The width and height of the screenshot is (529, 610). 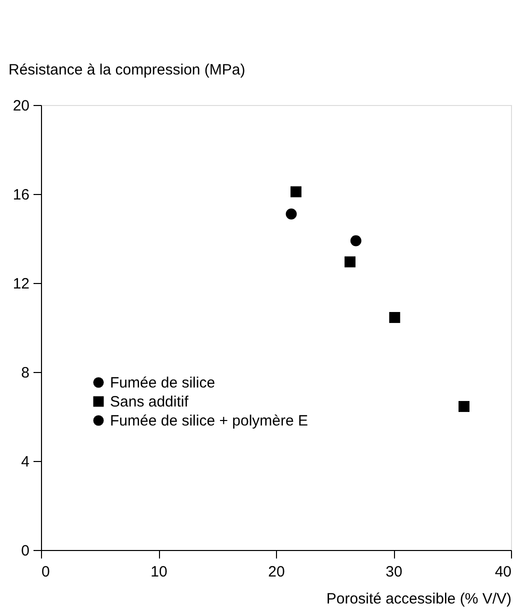 I want to click on y-tick-label: 0, so click(x=25, y=551).